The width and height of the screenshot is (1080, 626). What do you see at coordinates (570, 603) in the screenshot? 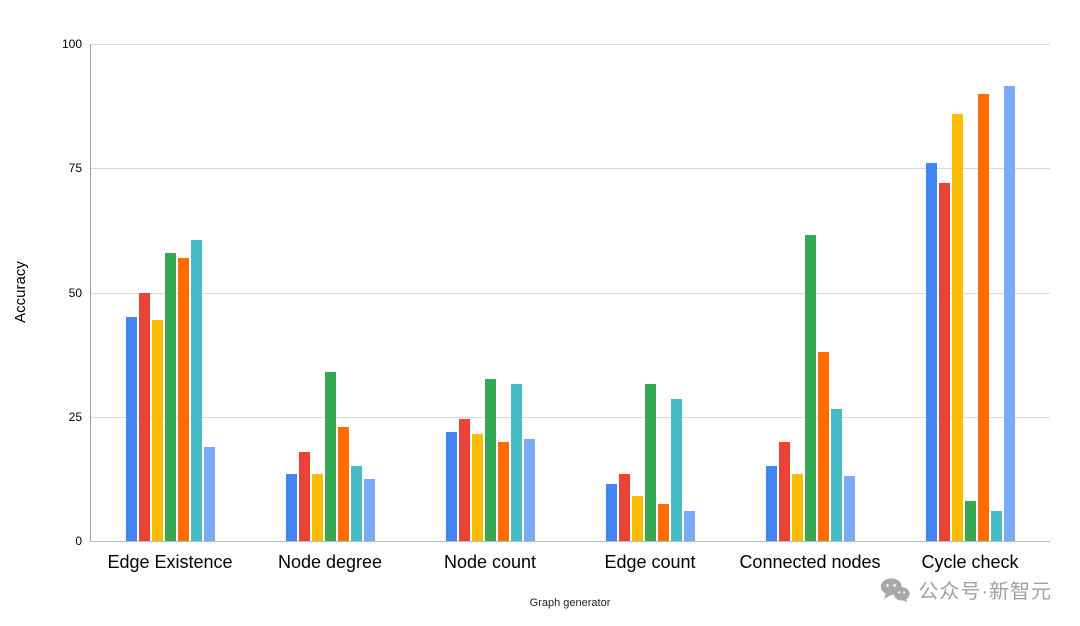
I see `x-axis-title: Graph generator` at bounding box center [570, 603].